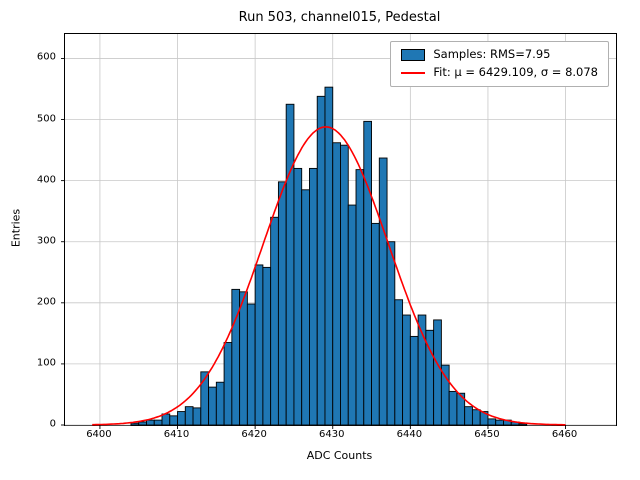 The width and height of the screenshot is (640, 480). Describe the element at coordinates (339, 455) in the screenshot. I see `x-axis-label: ADC Counts` at that location.